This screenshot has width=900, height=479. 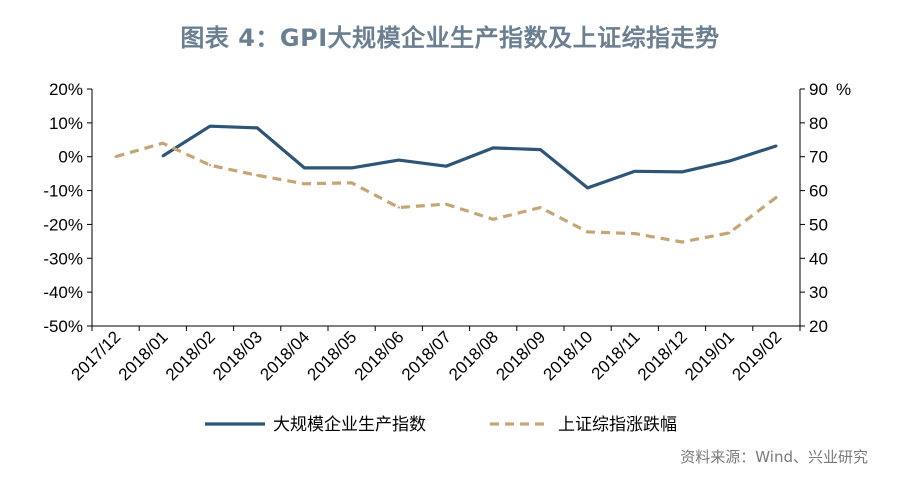 What do you see at coordinates (520, 355) in the screenshot?
I see `x-tick-label: 2018/09` at bounding box center [520, 355].